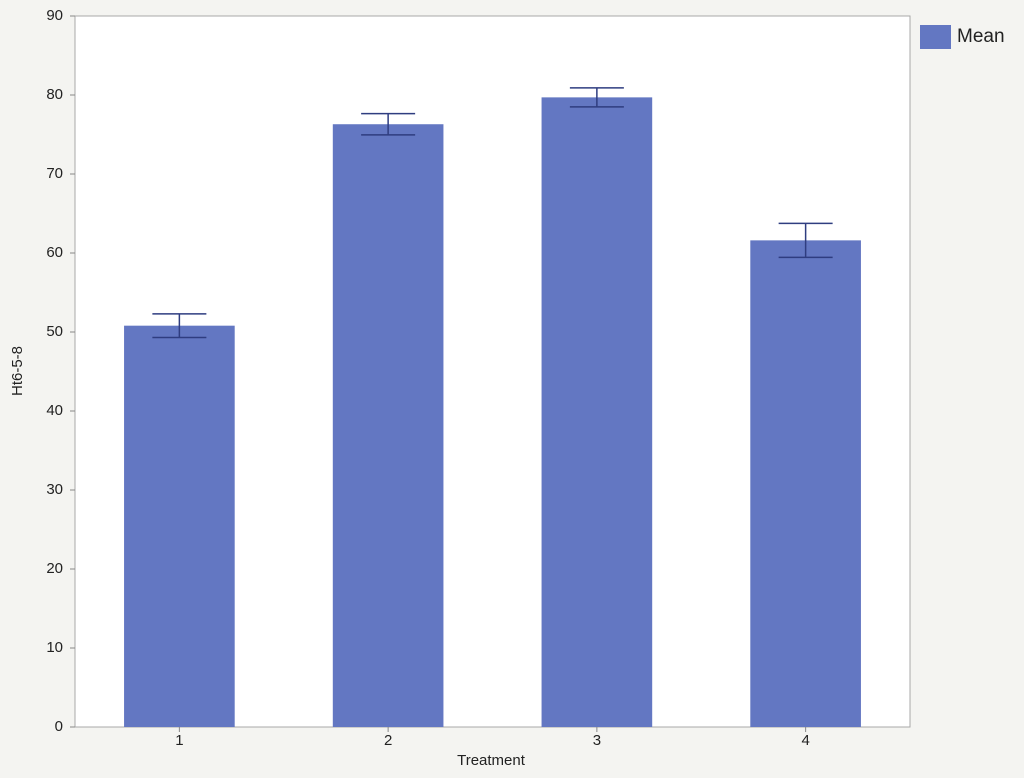  Describe the element at coordinates (59, 726) in the screenshot. I see `y-tick-label: 0` at that location.